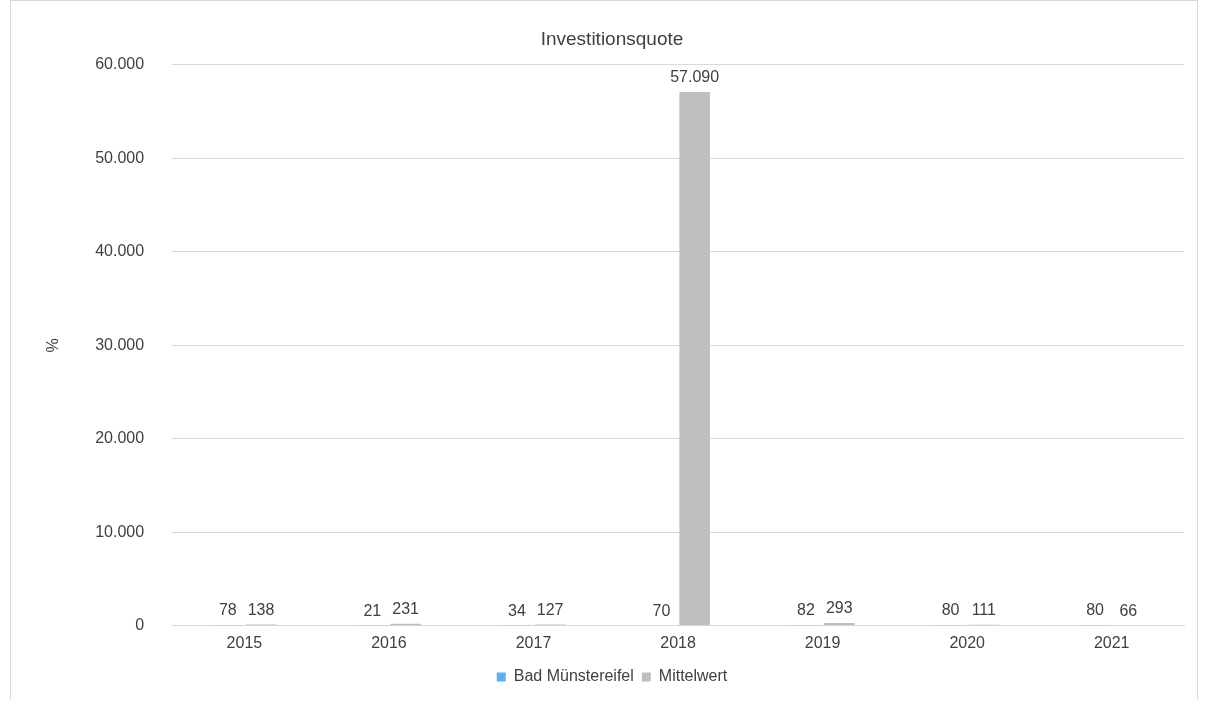 The image size is (1208, 705). I want to click on x-tick-label: 2020, so click(967, 642).